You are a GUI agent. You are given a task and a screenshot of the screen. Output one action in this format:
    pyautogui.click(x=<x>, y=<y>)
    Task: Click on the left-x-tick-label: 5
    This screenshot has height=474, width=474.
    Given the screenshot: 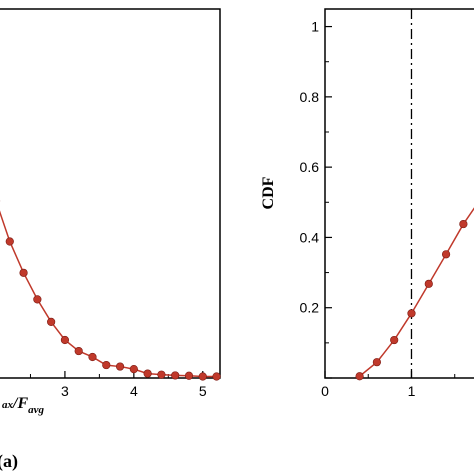 What is the action you would take?
    pyautogui.click(x=203, y=391)
    